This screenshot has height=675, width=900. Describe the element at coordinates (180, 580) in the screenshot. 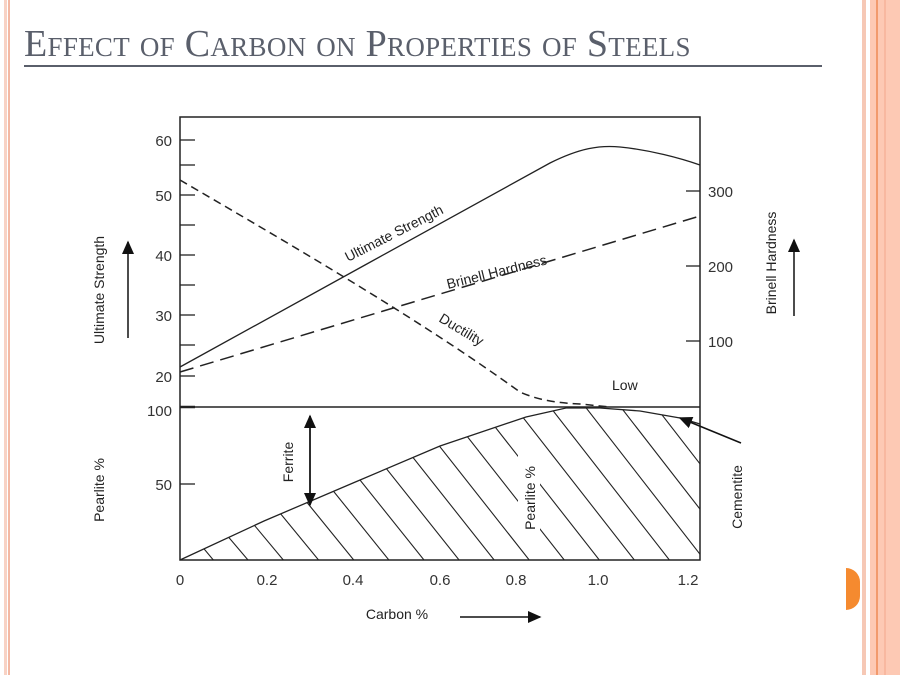

I see `x-tick-0: 0` at that location.